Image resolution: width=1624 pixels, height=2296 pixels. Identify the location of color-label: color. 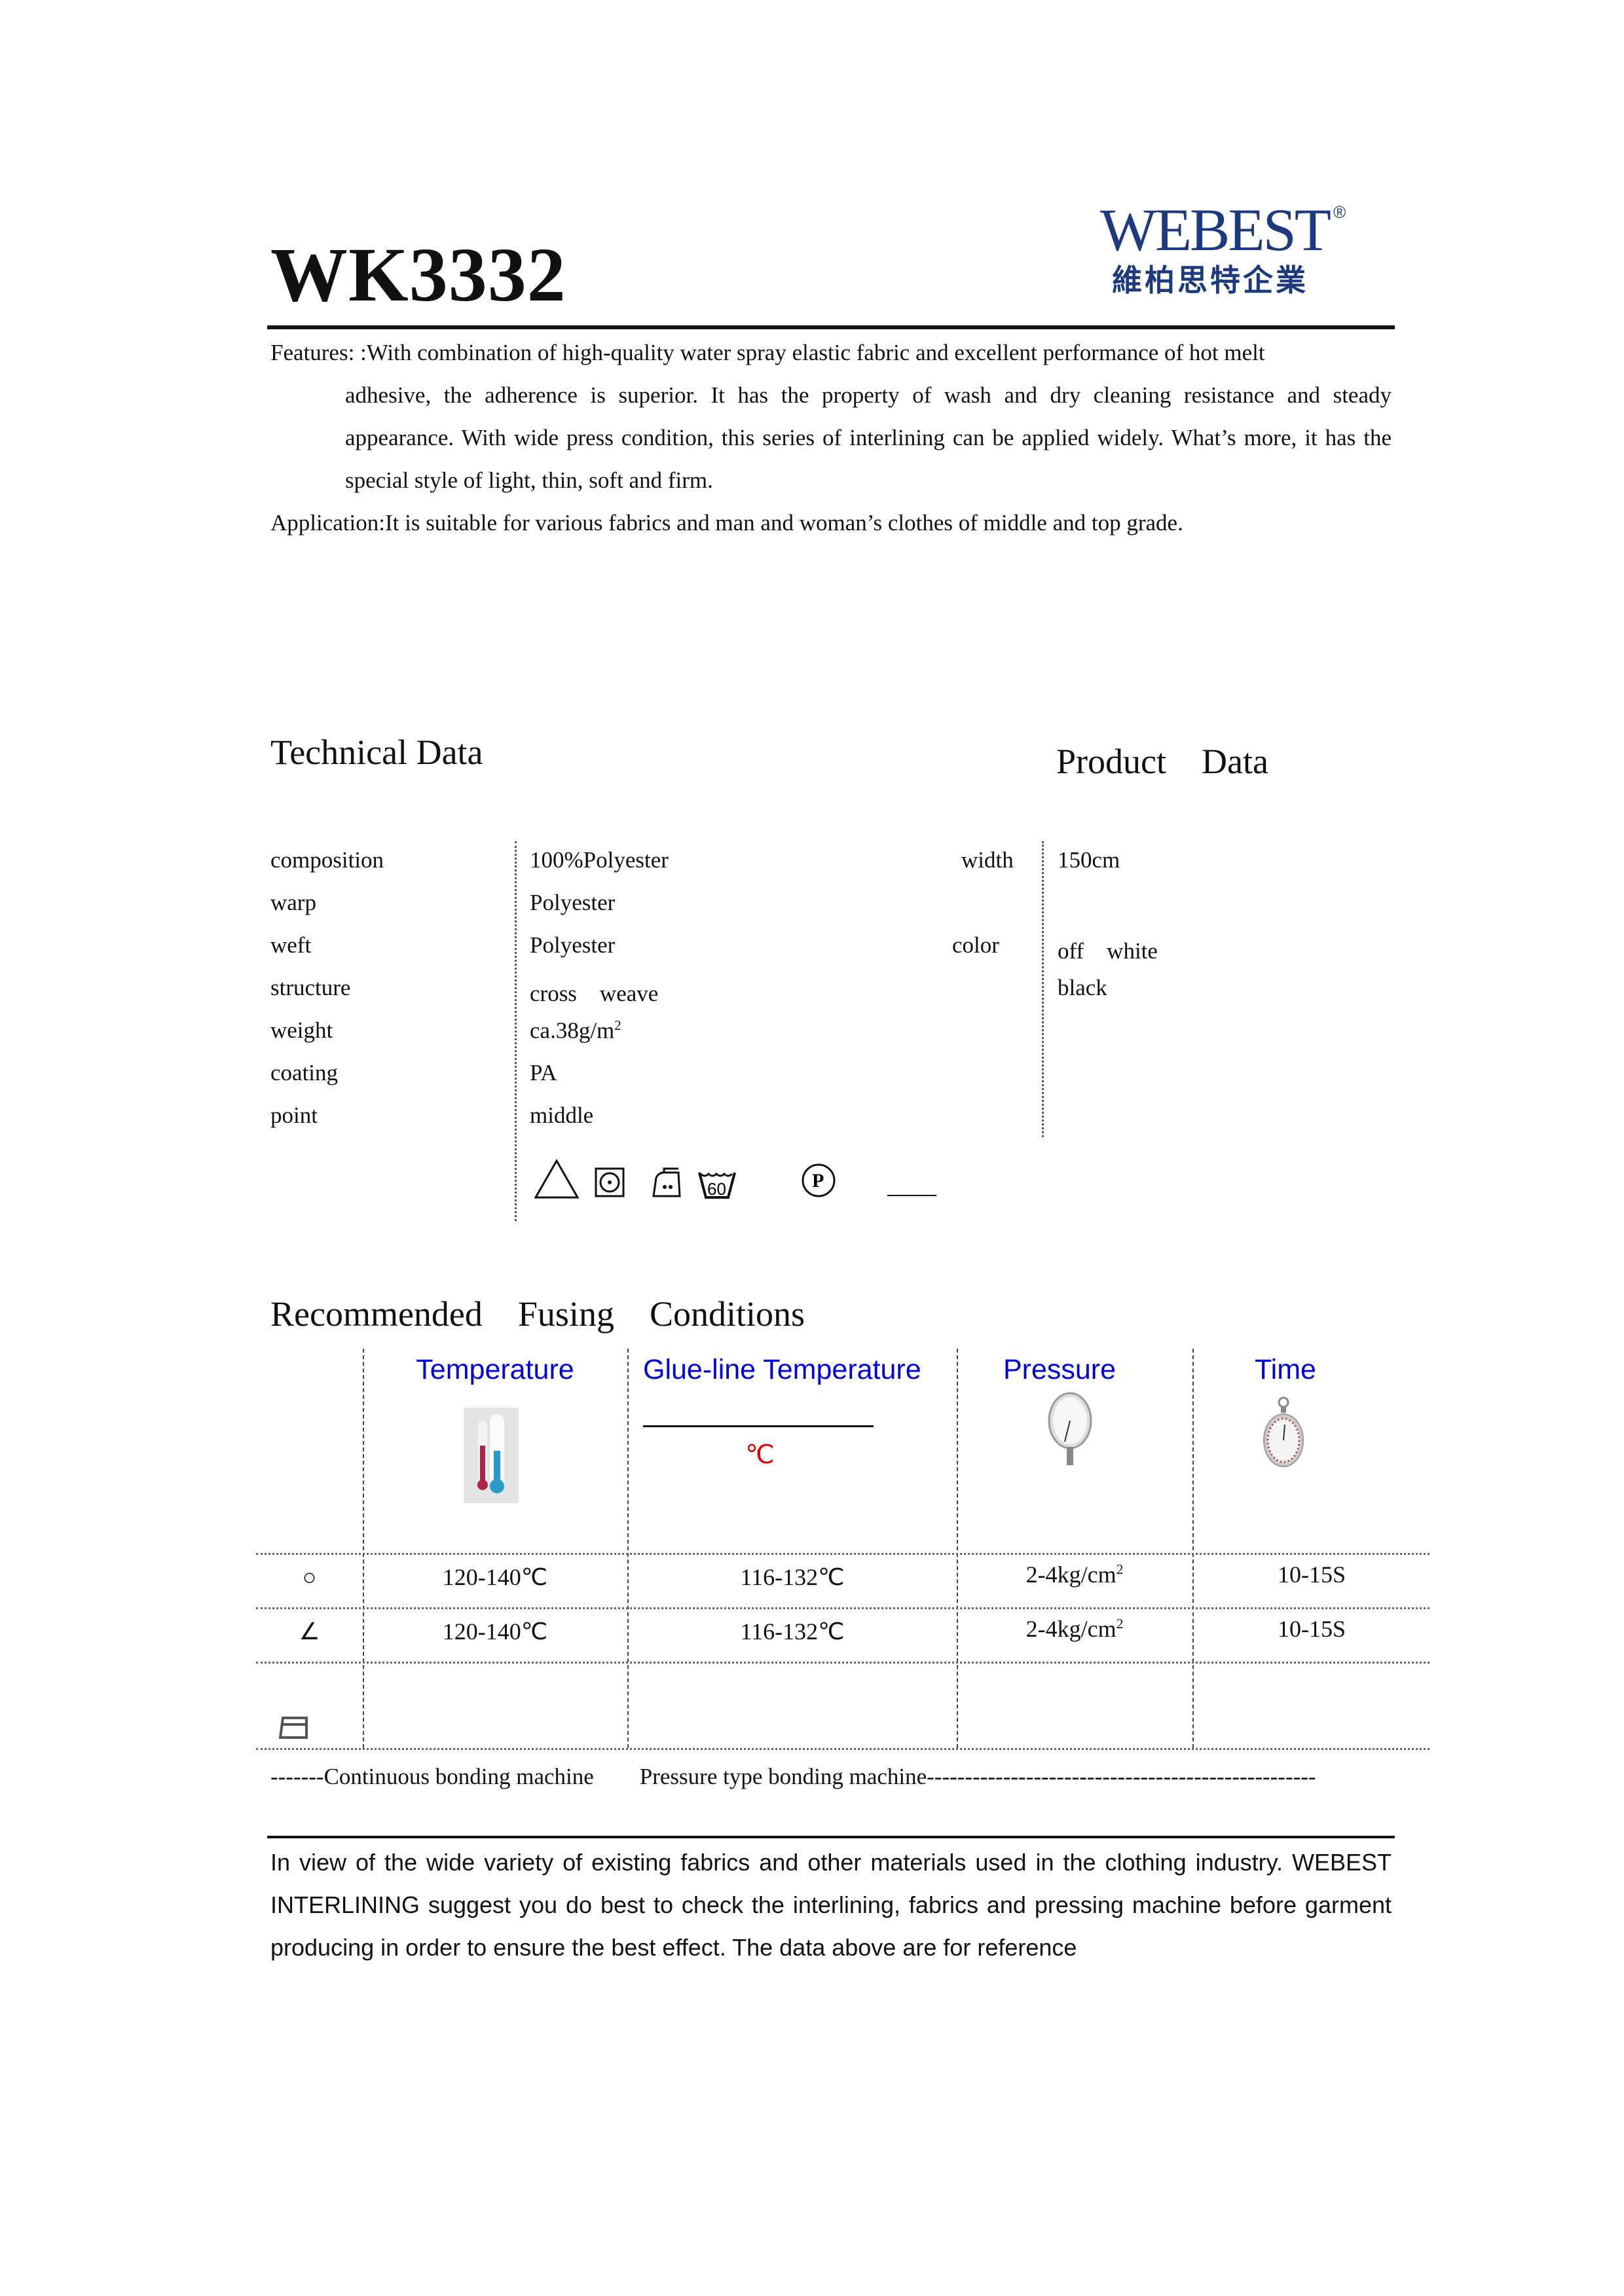
(975, 945).